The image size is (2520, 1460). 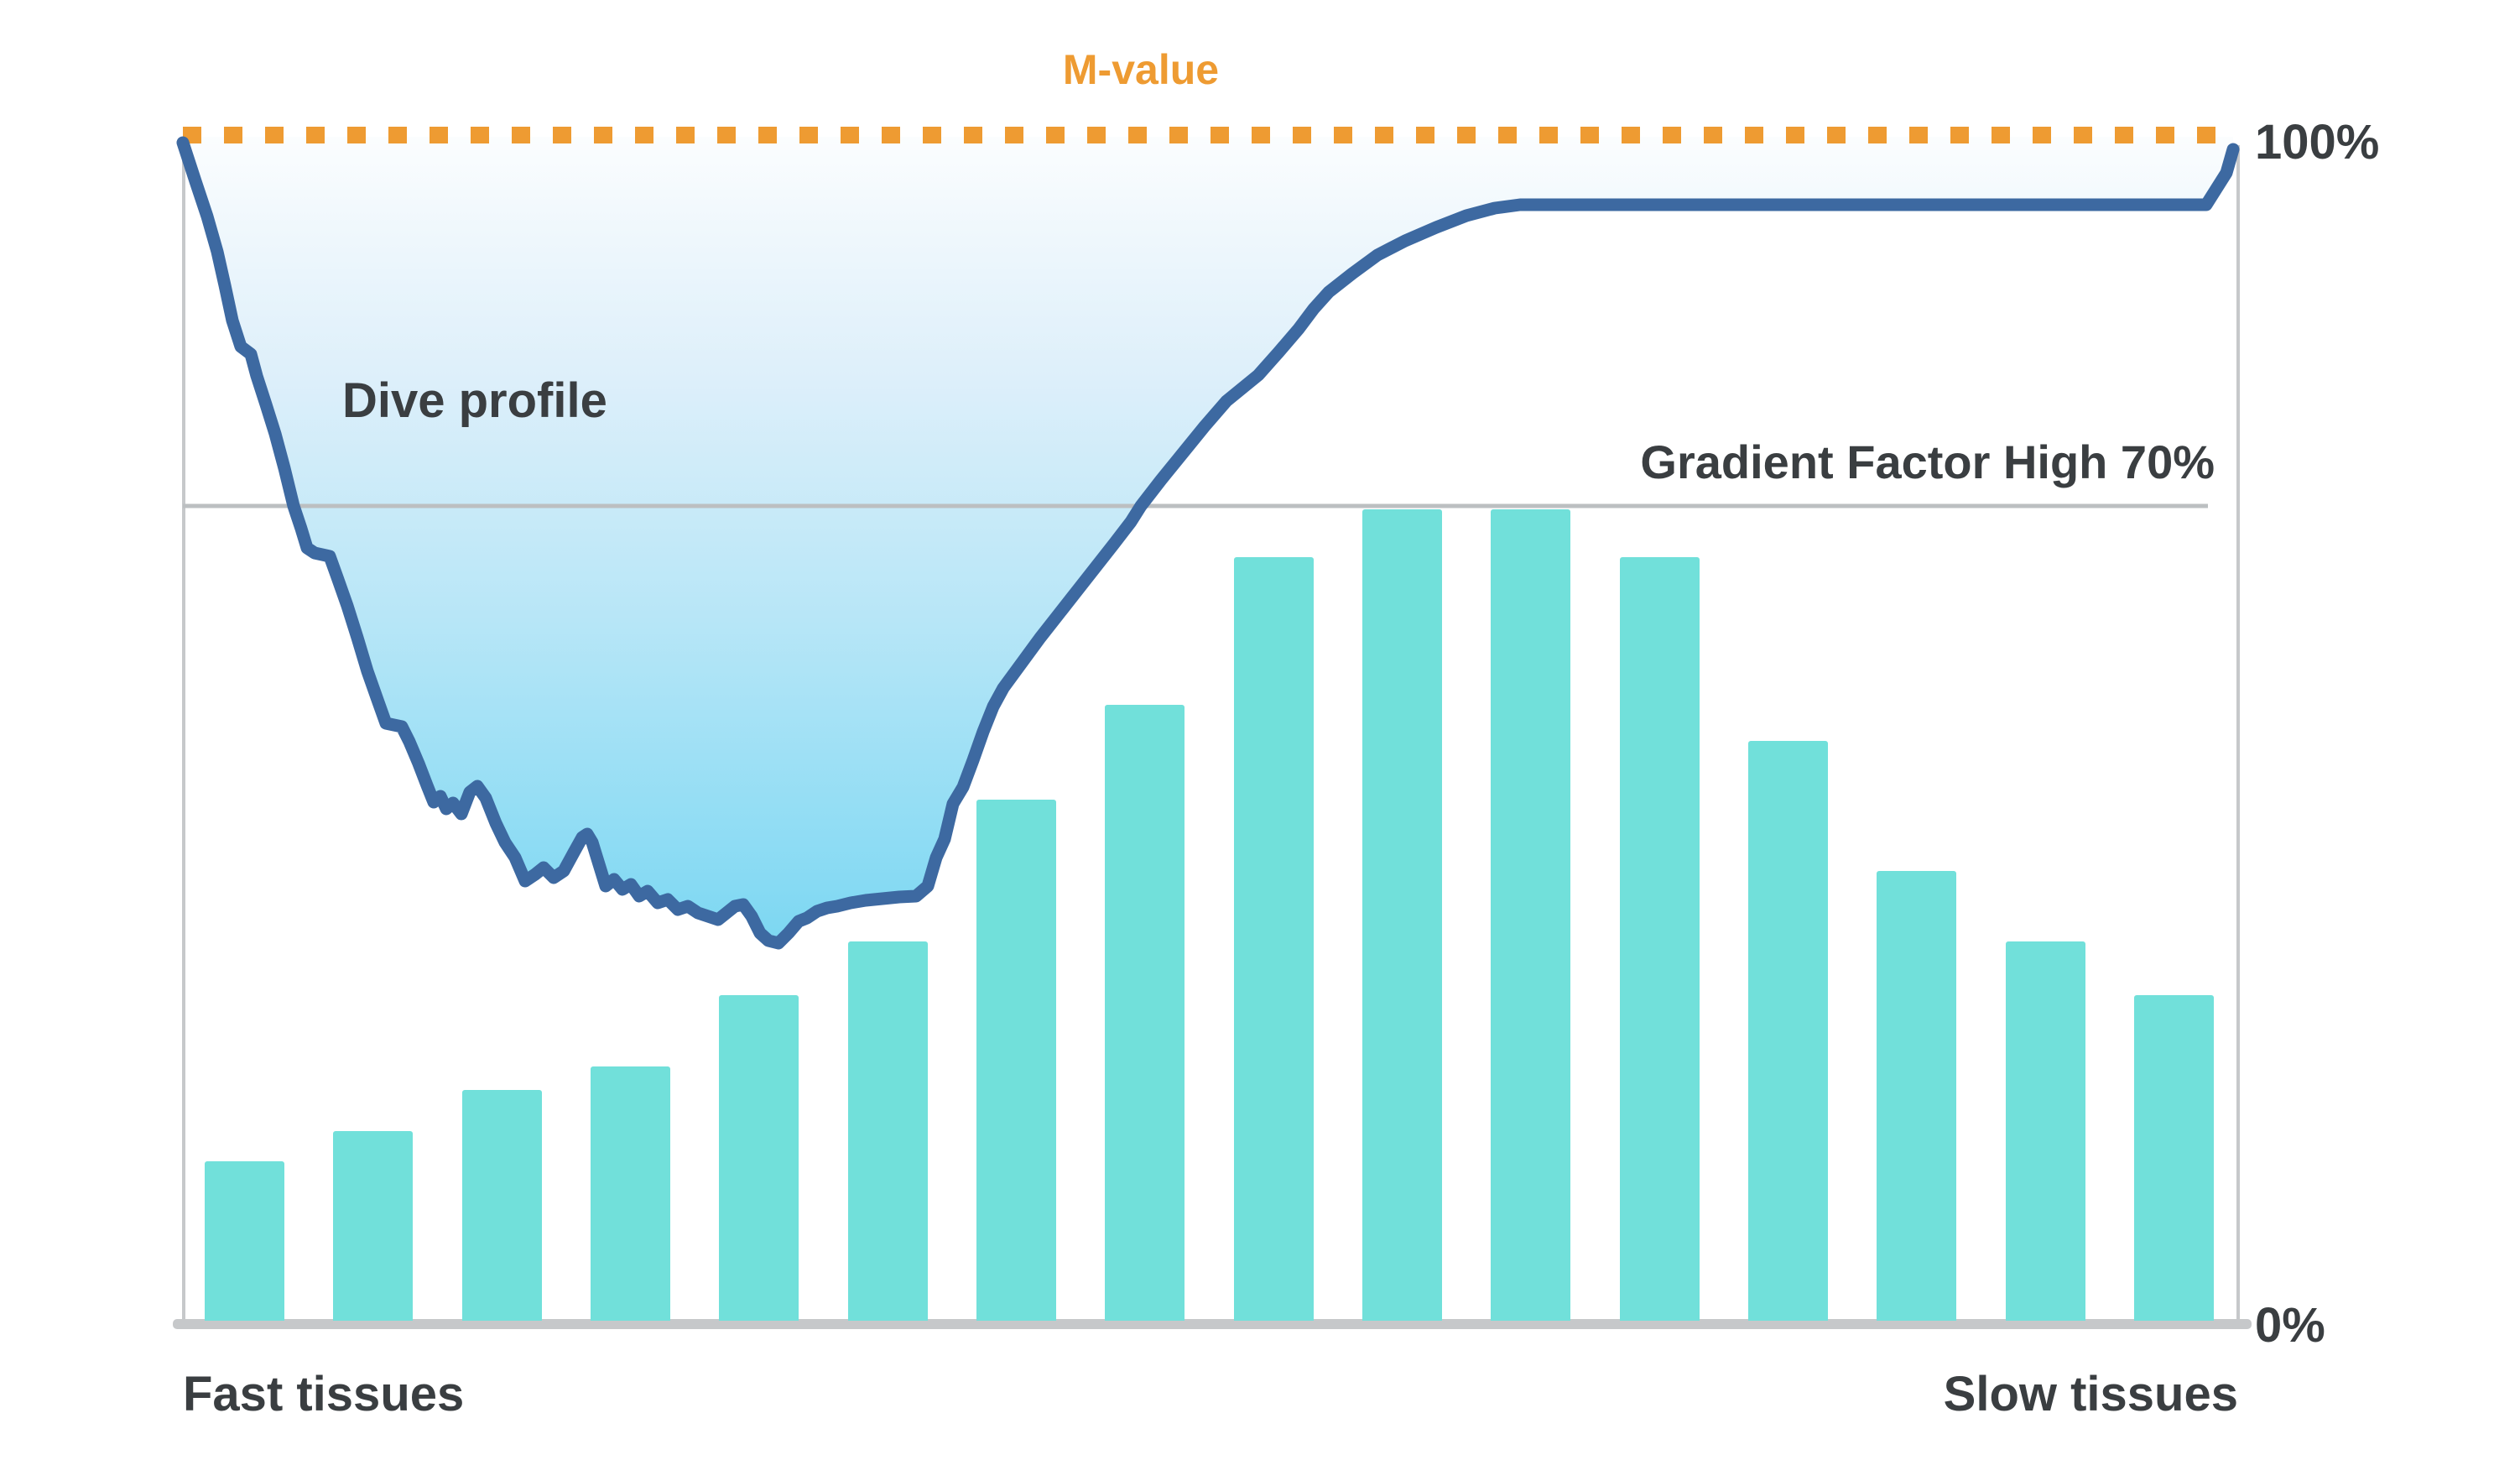 What do you see at coordinates (474, 401) in the screenshot?
I see `dive-profile-label: Dive profile` at bounding box center [474, 401].